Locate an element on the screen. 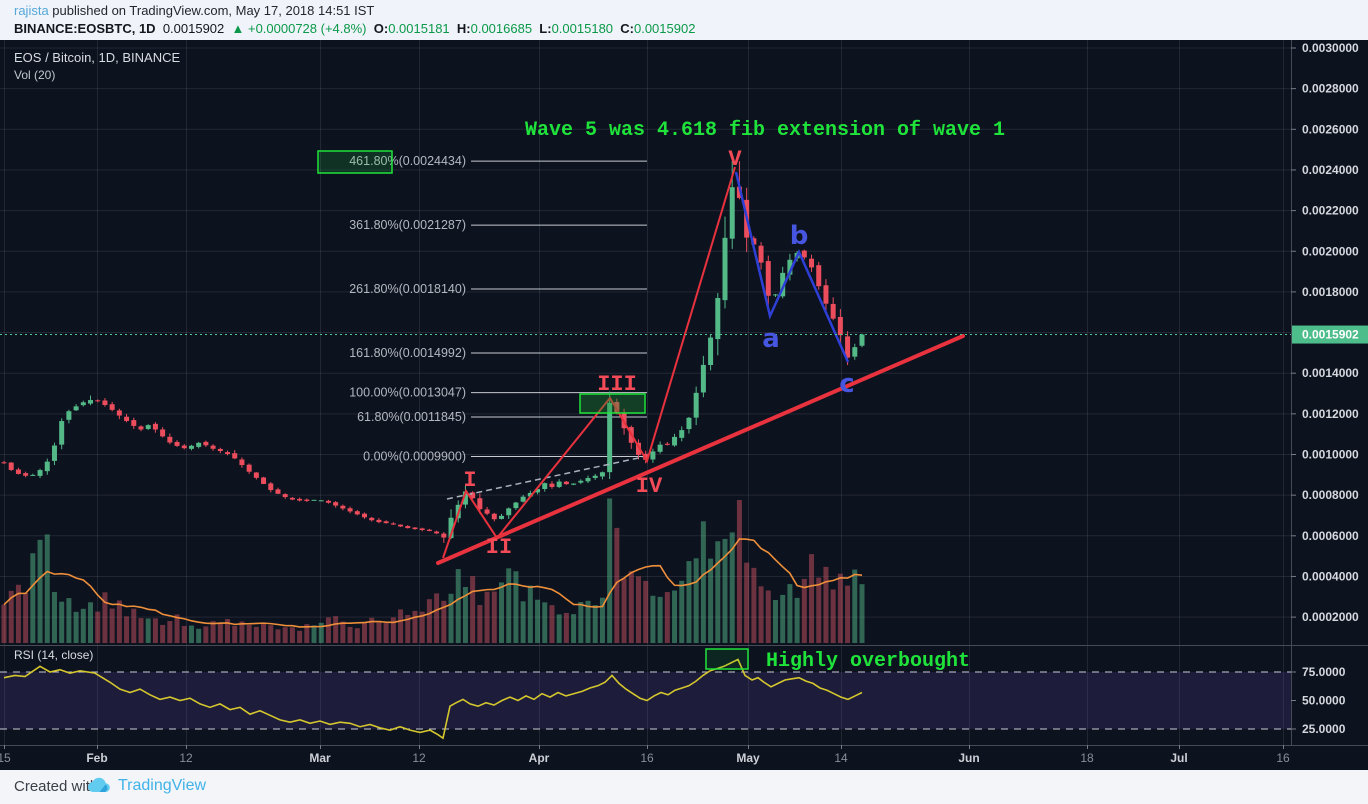  close-label: C: is located at coordinates (627, 28).